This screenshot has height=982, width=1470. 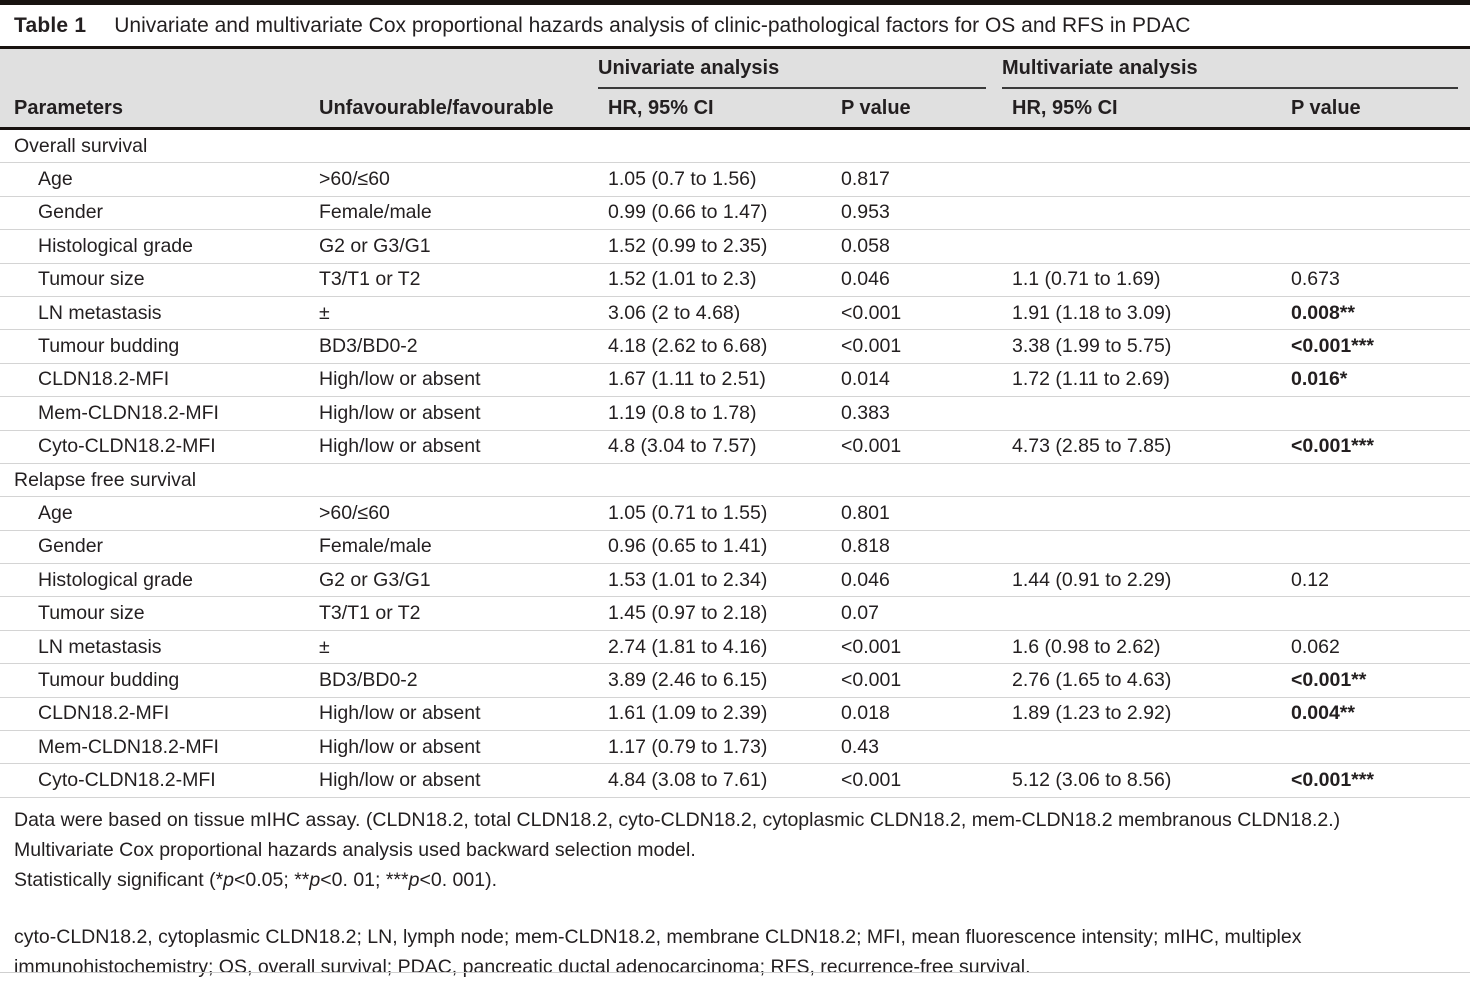 I want to click on cell-uni-hr: 1.17 (0.79 to 1.73), so click(x=688, y=746).